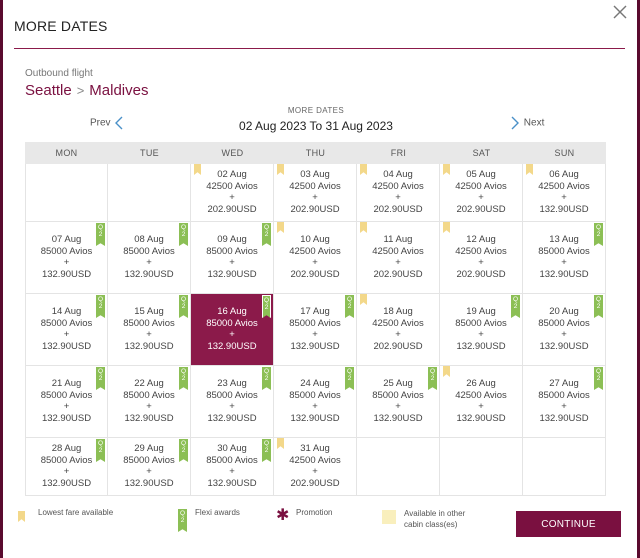 The image size is (640, 558). What do you see at coordinates (398, 193) in the screenshot?
I see `day-cell: 04 Aug 42500 Avios +202.90USD` at bounding box center [398, 193].